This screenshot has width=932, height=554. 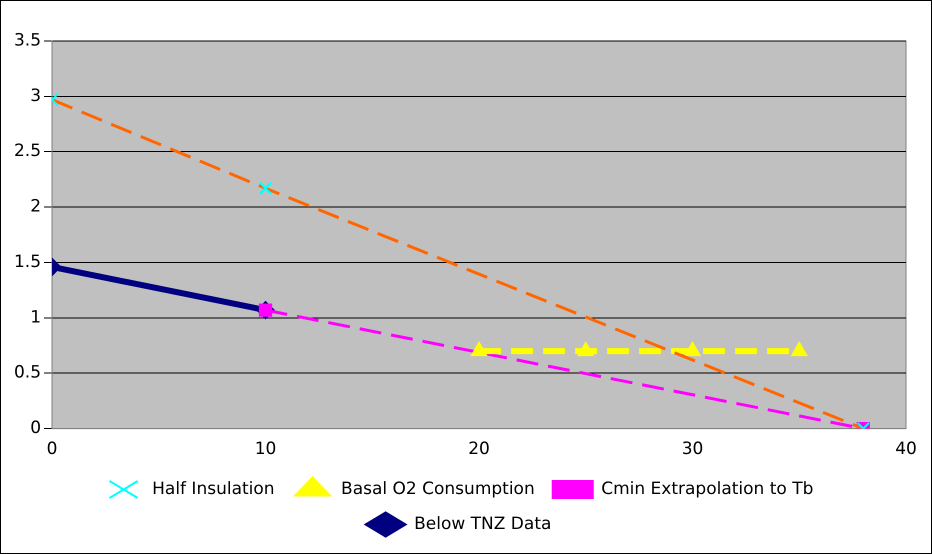 What do you see at coordinates (693, 449) in the screenshot?
I see `x-tick-label: 30` at bounding box center [693, 449].